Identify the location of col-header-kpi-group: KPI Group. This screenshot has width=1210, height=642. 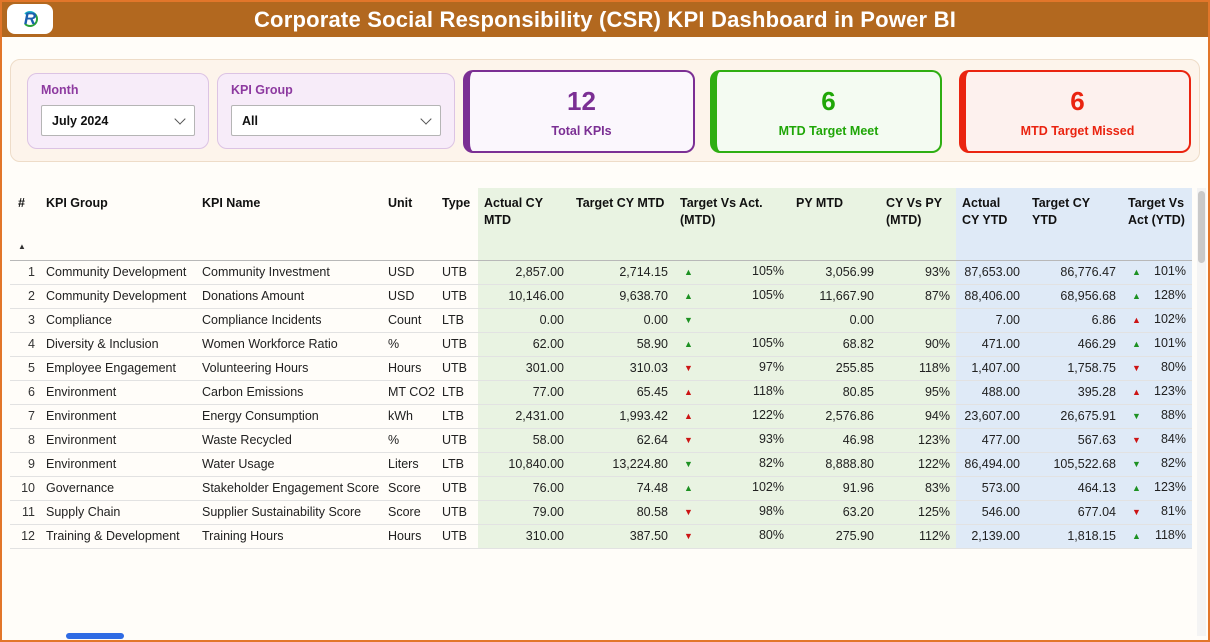
(118, 224).